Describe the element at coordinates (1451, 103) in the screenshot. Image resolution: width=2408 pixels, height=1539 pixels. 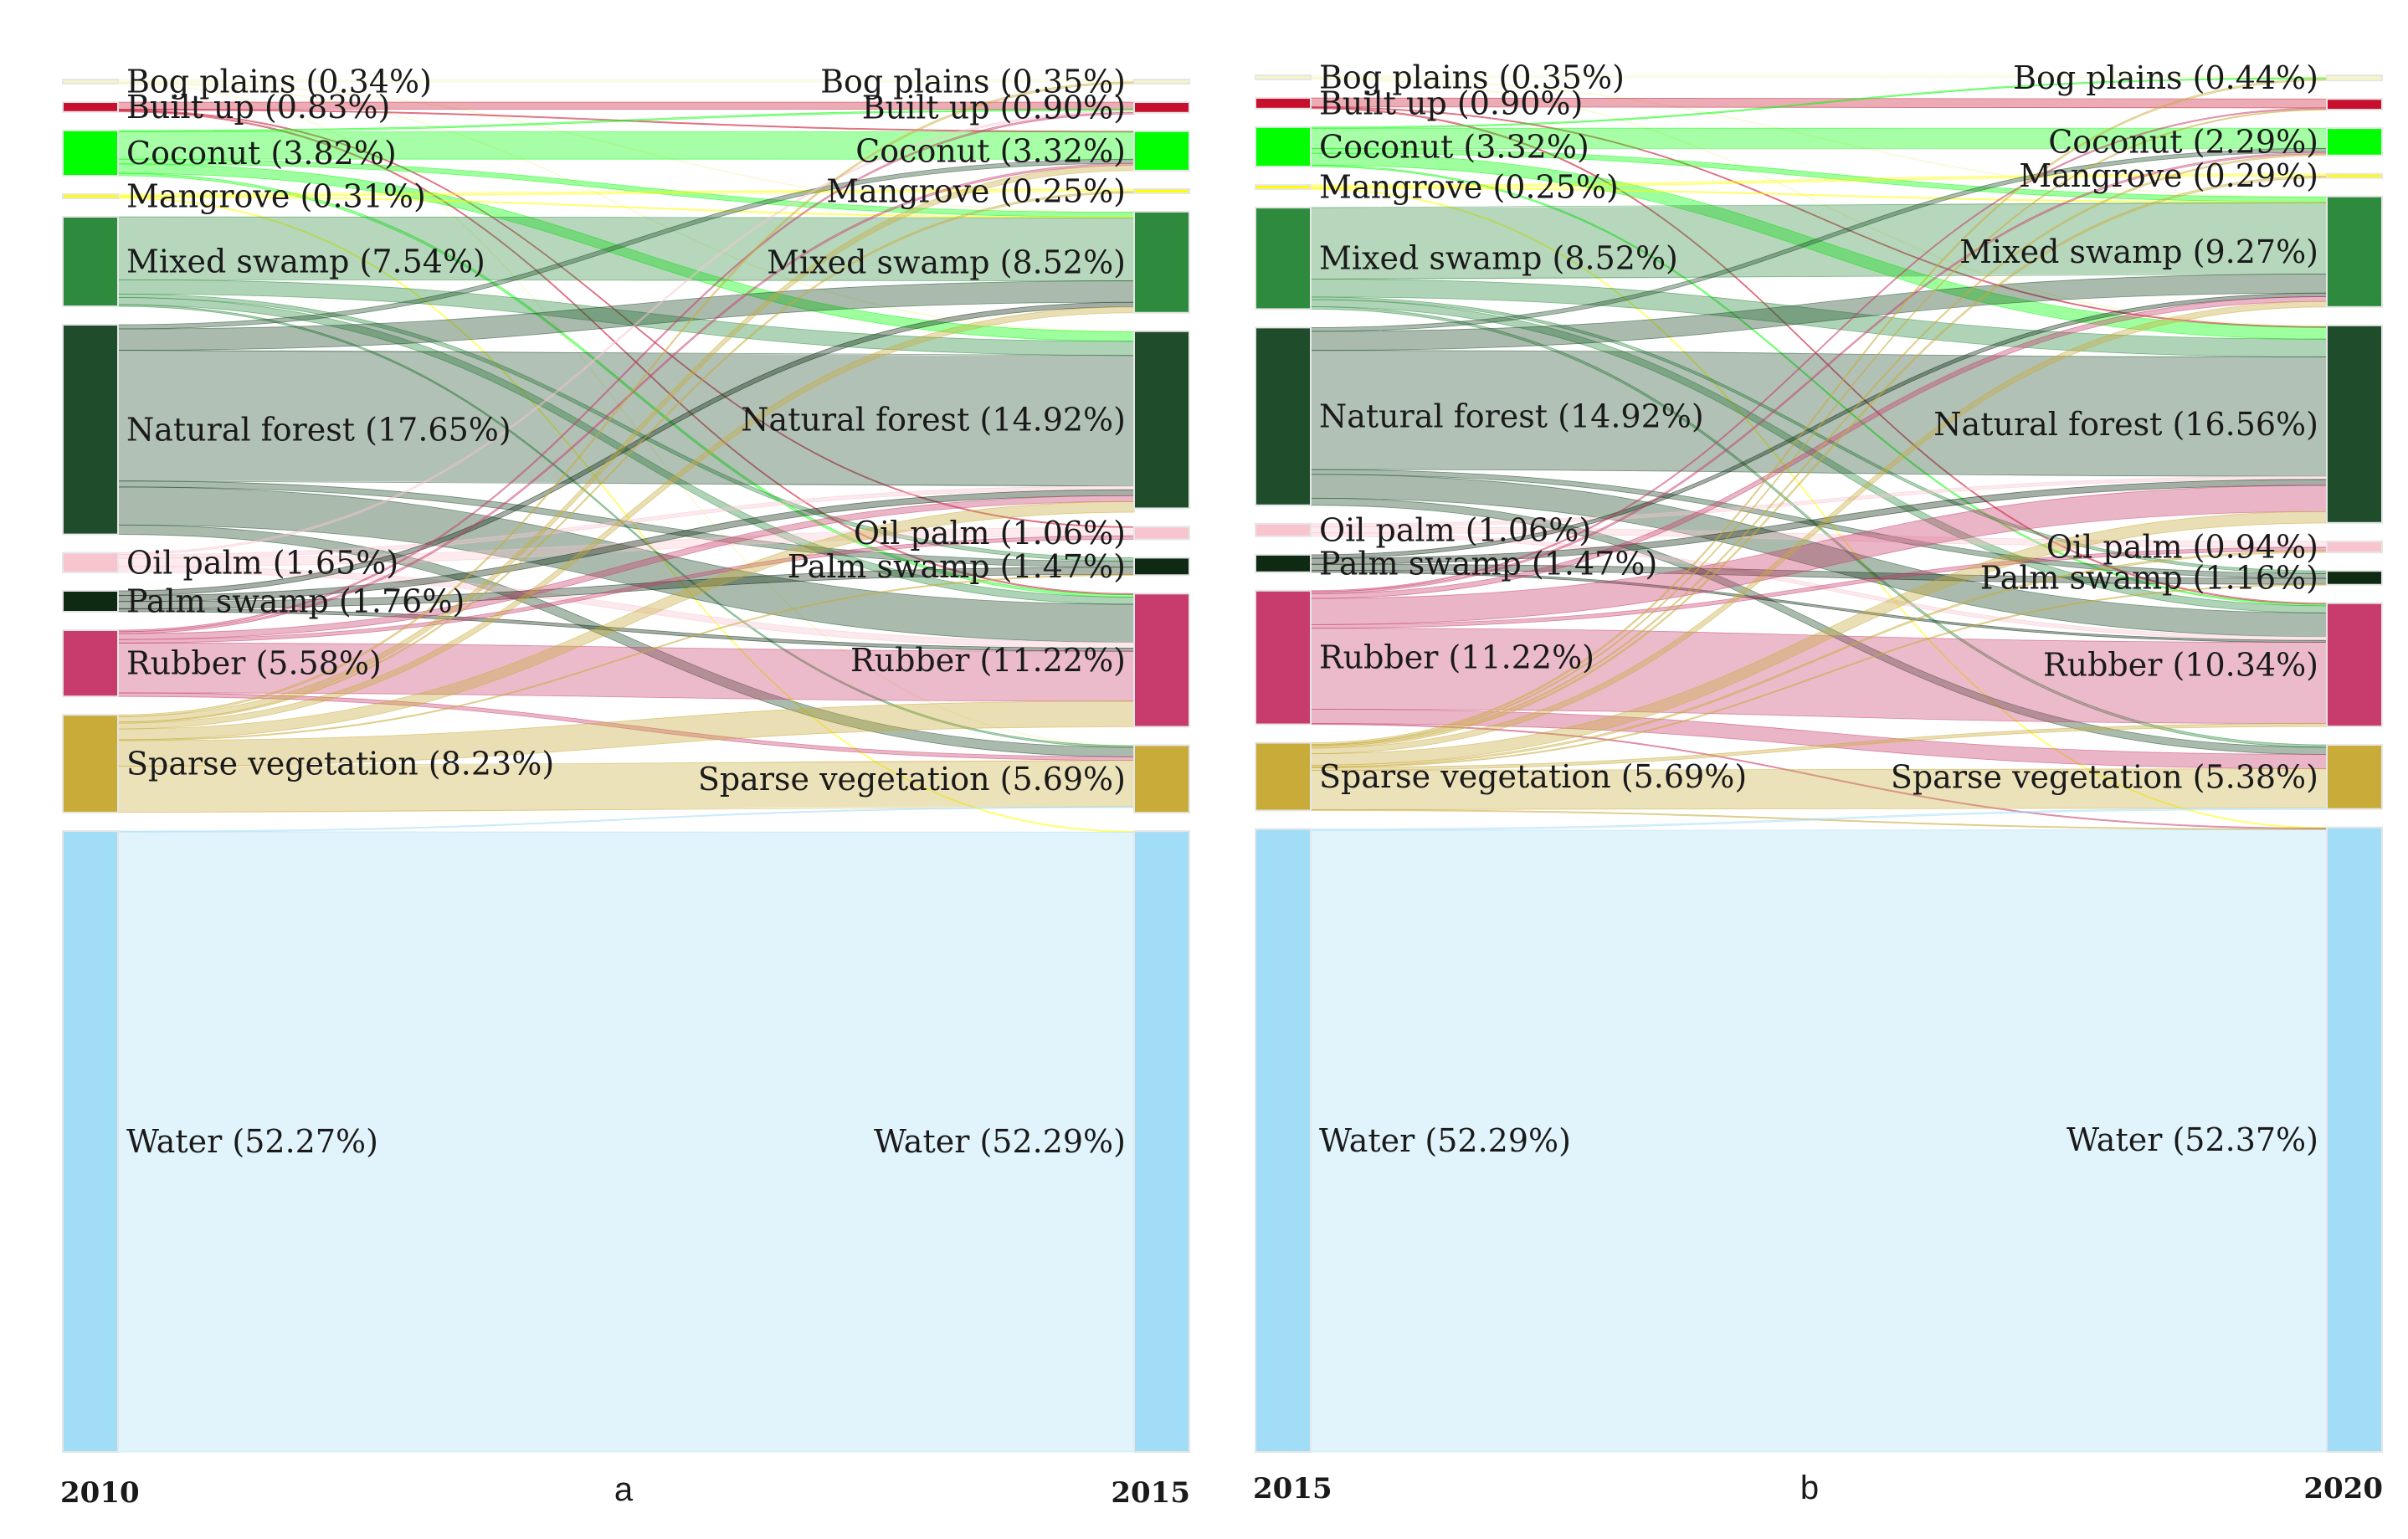
I see `label-left-built-up: Built up (0.90%)` at that location.